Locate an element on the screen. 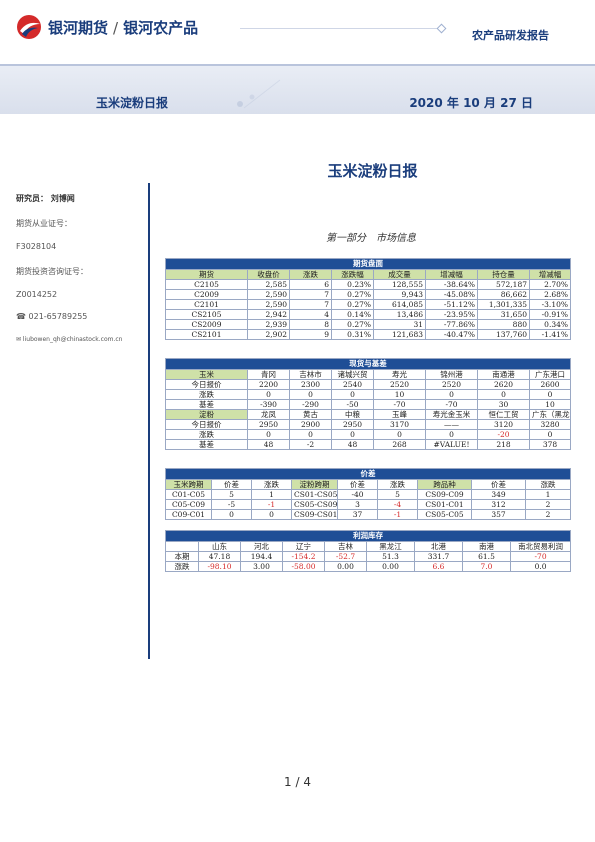  table-cell: 5 is located at coordinates (231, 494).